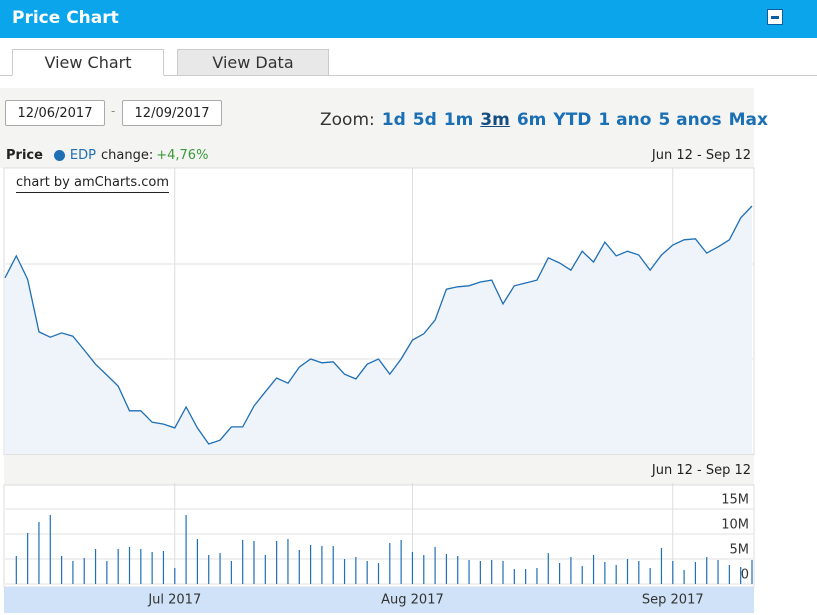 The image size is (817, 615). Describe the element at coordinates (408, 75) in the screenshot. I see `tab-border` at that location.